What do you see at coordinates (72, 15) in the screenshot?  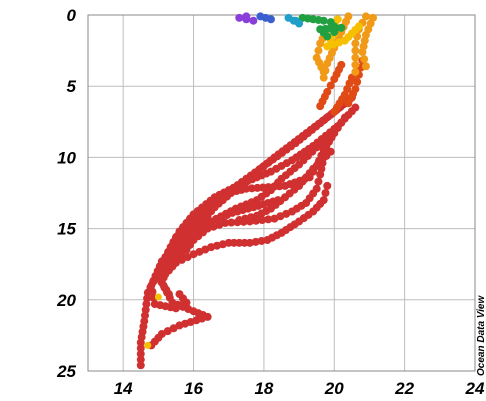 I see `y-tick-label: 0` at bounding box center [72, 15].